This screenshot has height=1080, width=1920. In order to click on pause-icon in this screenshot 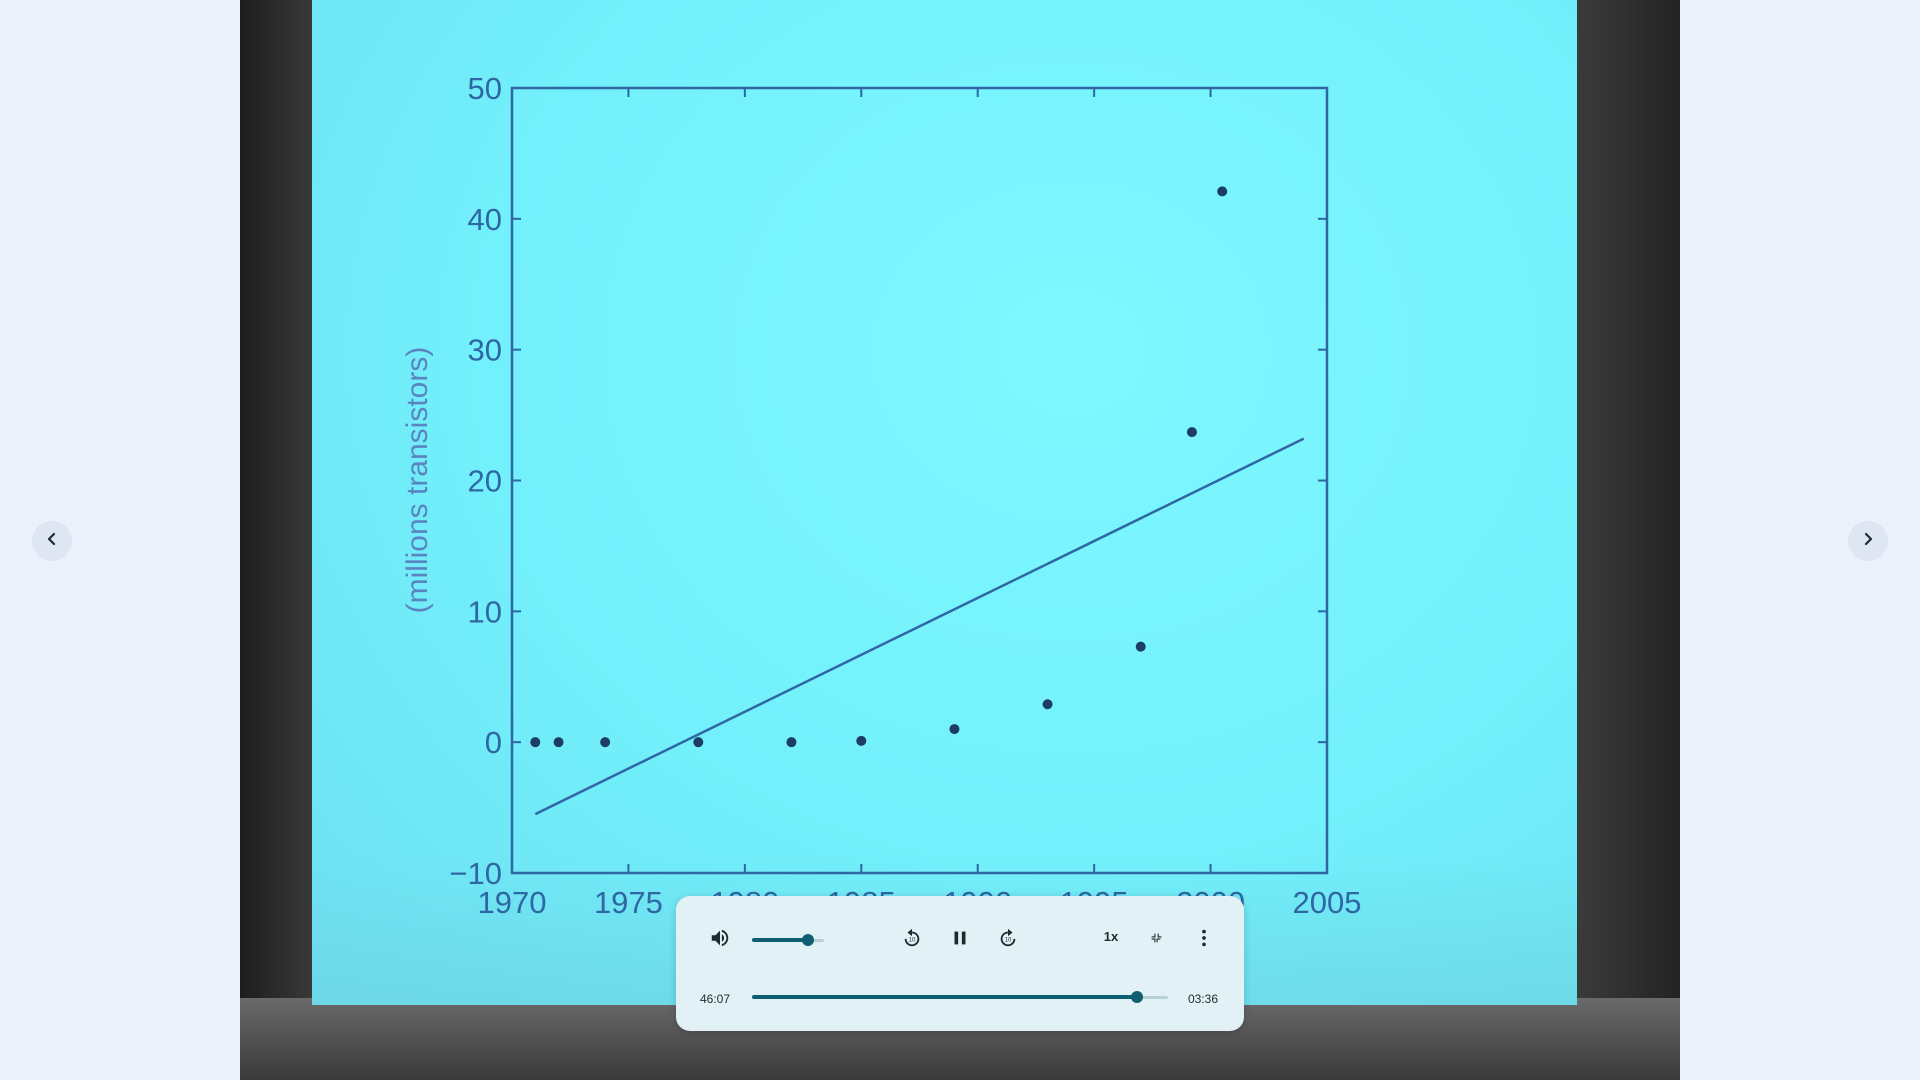, I will do `click(960, 940)`.